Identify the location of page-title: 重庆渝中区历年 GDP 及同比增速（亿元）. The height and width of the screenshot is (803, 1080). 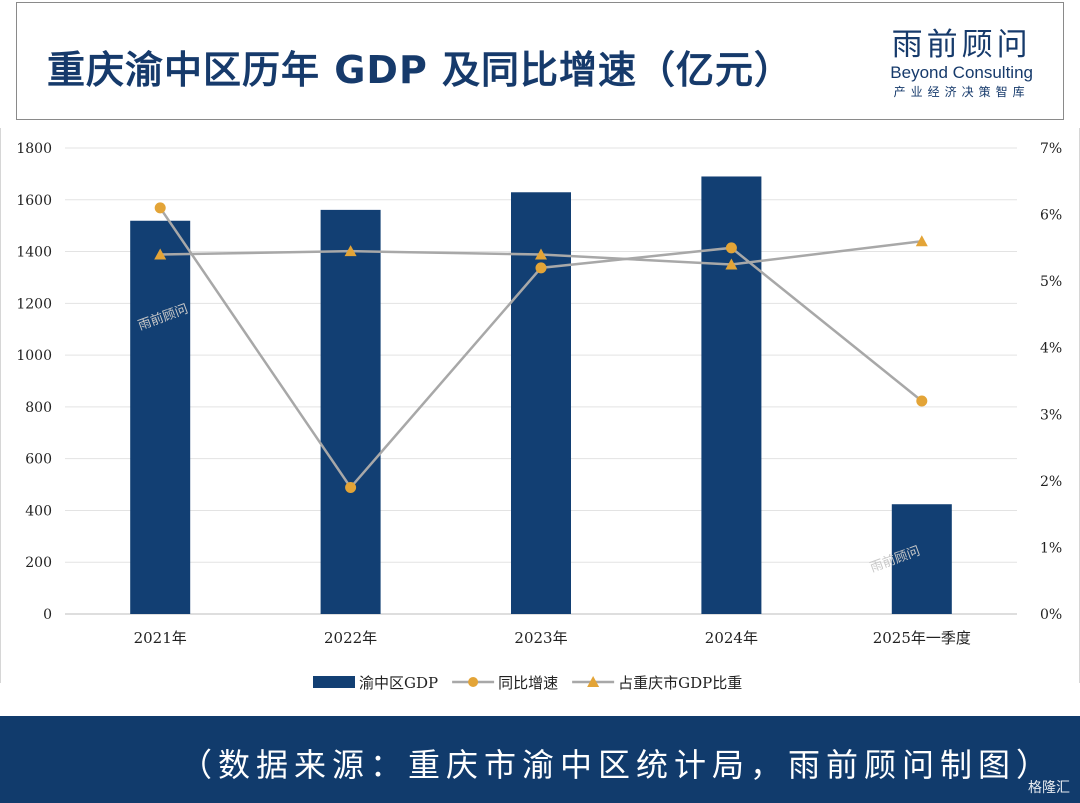
(420, 70).